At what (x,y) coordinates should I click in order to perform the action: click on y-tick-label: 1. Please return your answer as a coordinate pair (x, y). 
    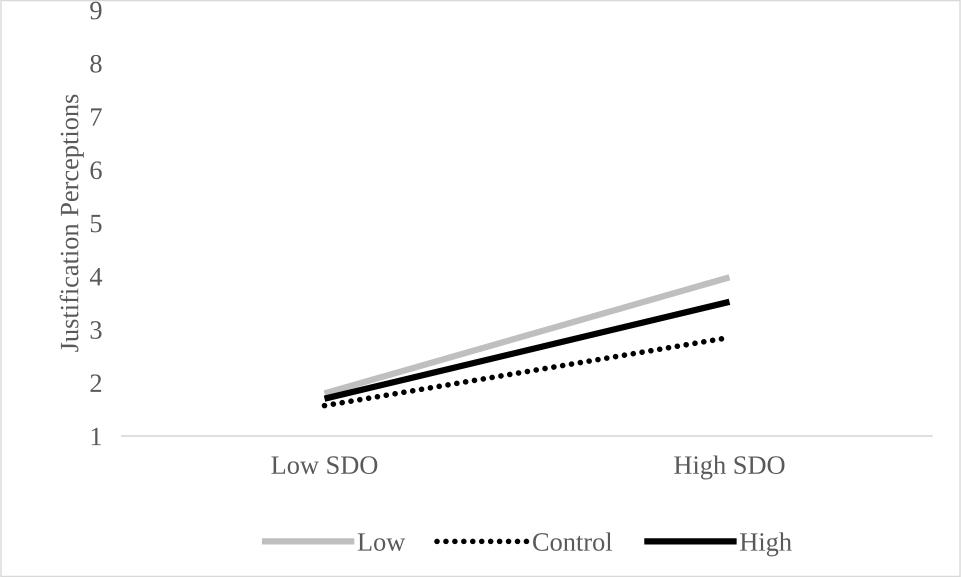
    Looking at the image, I should click on (96, 437).